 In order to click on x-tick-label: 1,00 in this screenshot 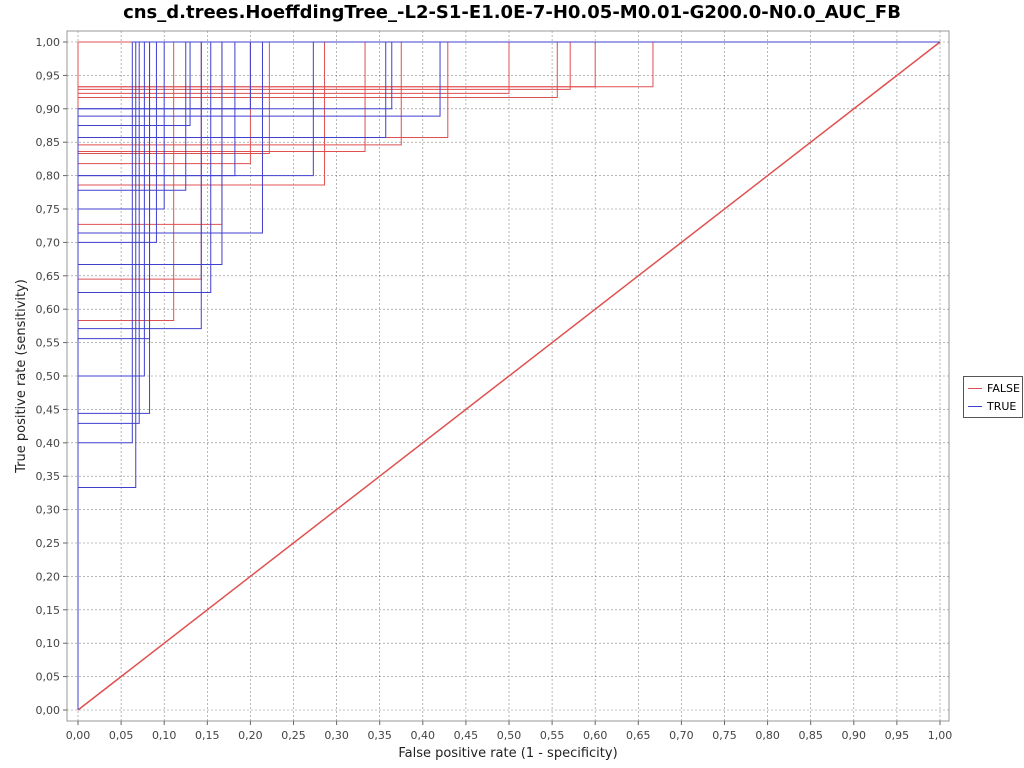, I will do `click(940, 735)`.